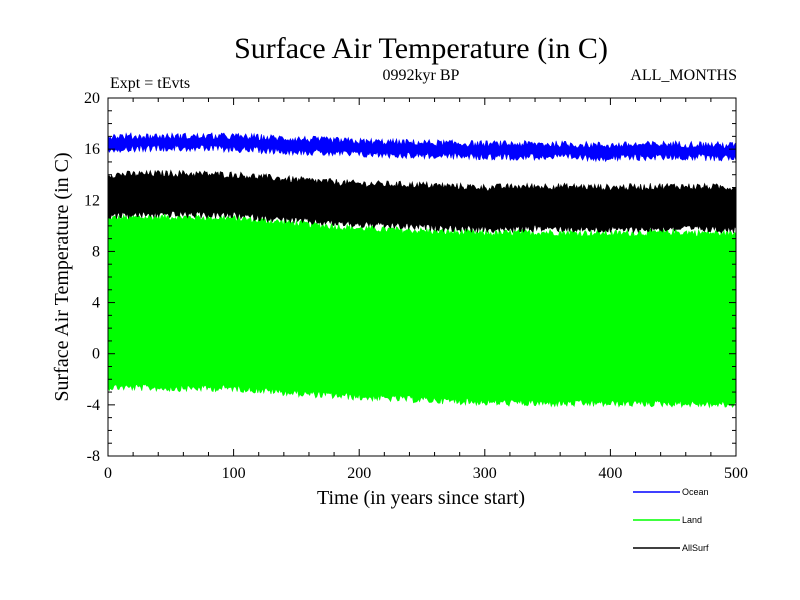 The image size is (800, 600). Describe the element at coordinates (422, 147) in the screenshot. I see `series-ocean` at that location.